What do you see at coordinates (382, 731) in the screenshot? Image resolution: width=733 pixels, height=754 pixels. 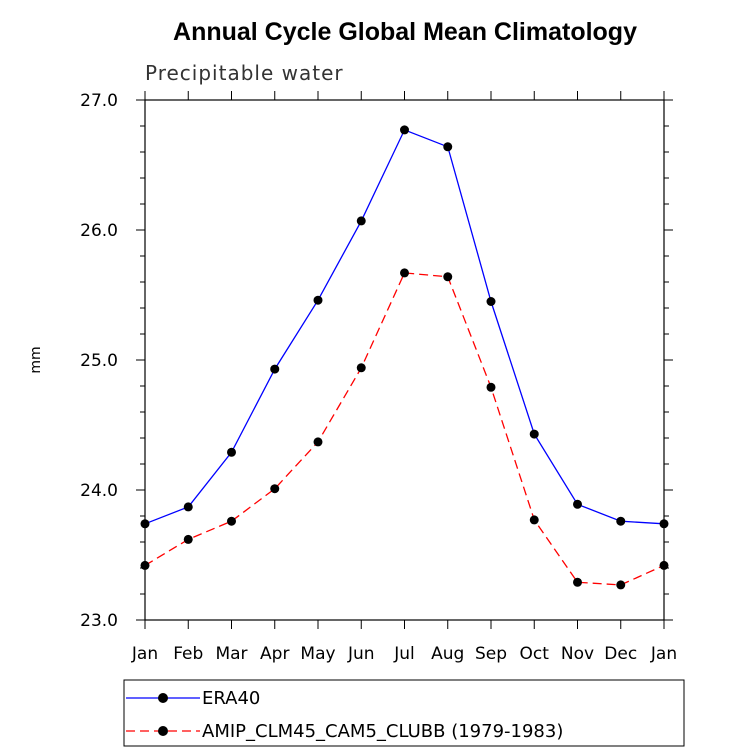 I see `legend-label-amip: AMIP_CLM45_CAM5_CLUBB (1979-1983)` at bounding box center [382, 731].